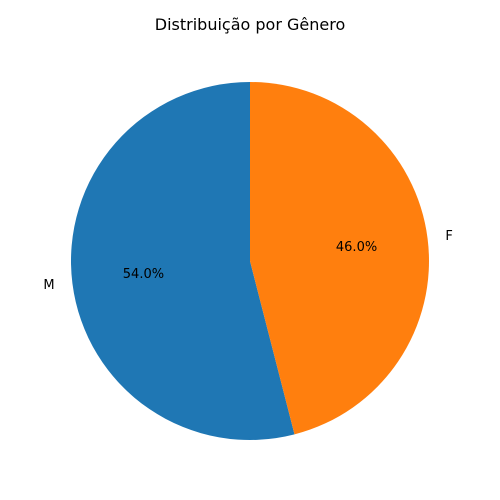 Image resolution: width=500 pixels, height=500 pixels. What do you see at coordinates (250, 24) in the screenshot?
I see `chart-title: Distribuição por Gênero` at bounding box center [250, 24].